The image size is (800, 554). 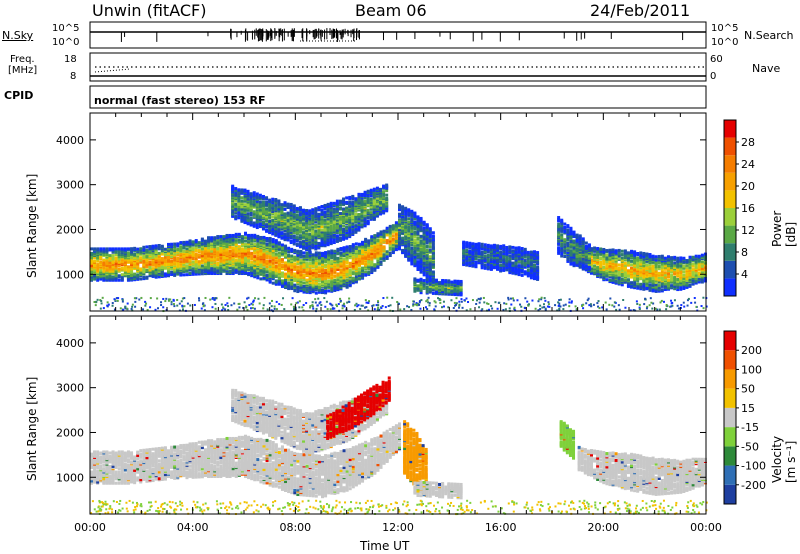 I want to click on cpid-text: normal (fast stereo) 153 RF, so click(x=180, y=100).